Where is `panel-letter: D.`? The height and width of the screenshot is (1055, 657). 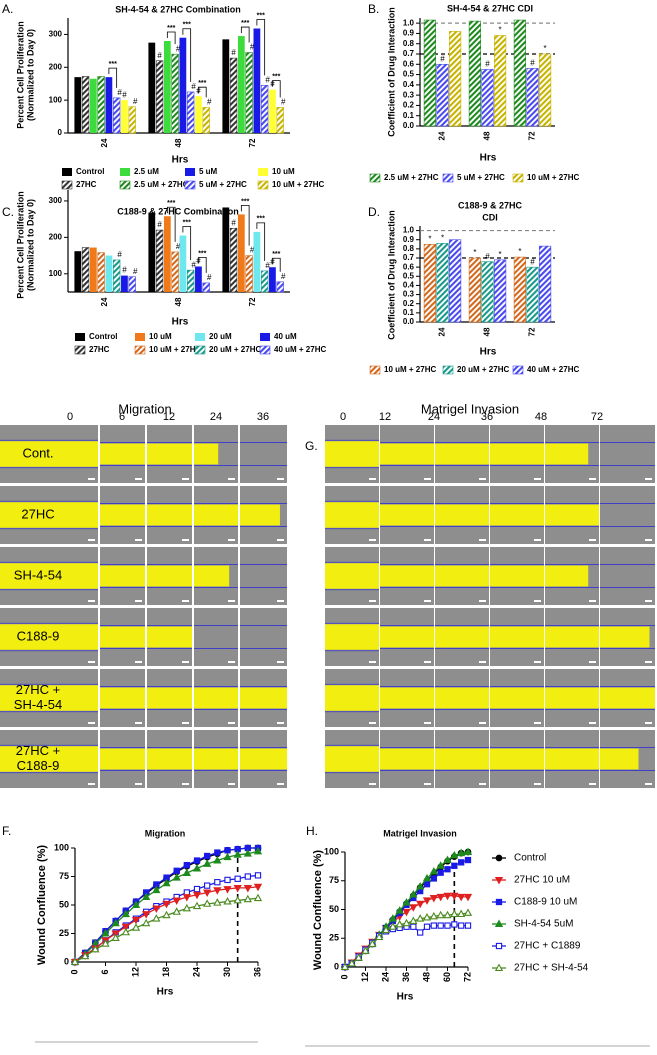
panel-letter: D. is located at coordinates (374, 212).